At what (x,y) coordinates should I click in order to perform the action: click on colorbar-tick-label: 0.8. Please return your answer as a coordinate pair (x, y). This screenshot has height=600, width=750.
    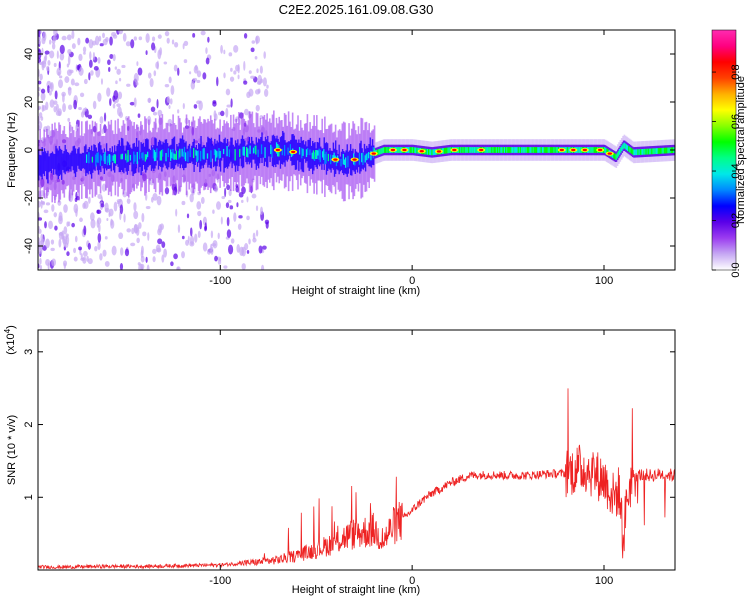
    Looking at the image, I should click on (736, 71).